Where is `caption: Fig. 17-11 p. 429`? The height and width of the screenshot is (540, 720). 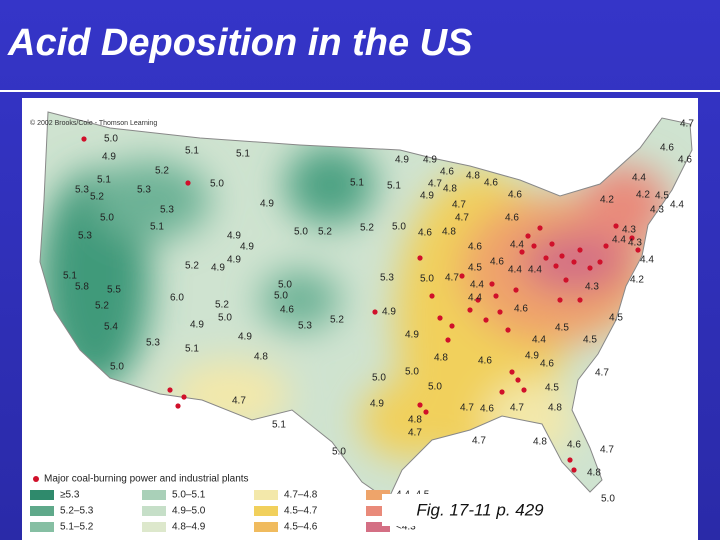 caption: Fig. 17-11 p. 429 is located at coordinates (480, 509).